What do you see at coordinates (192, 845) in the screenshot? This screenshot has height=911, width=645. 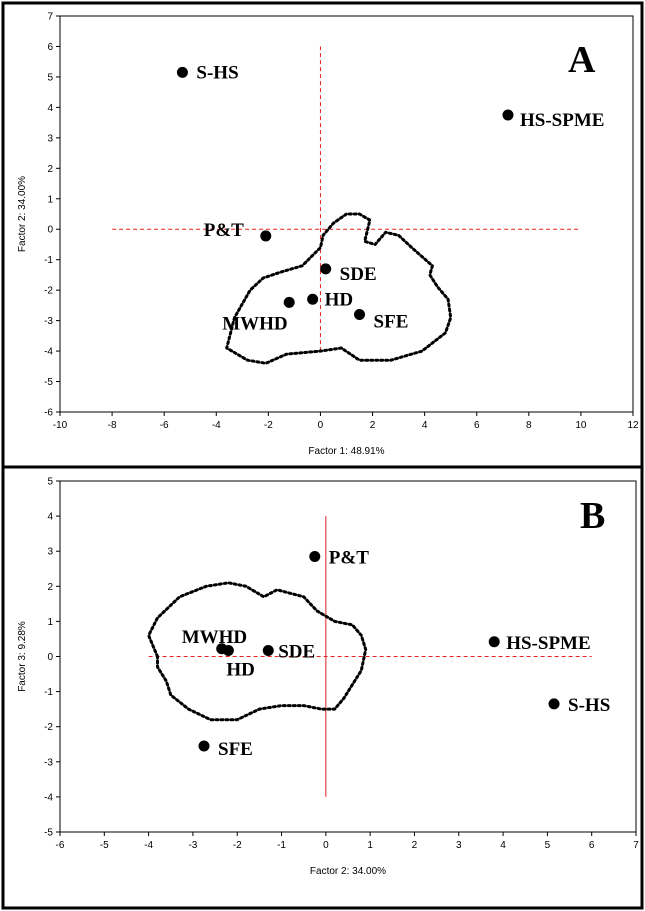 I see `x-tick-label: -3` at bounding box center [192, 845].